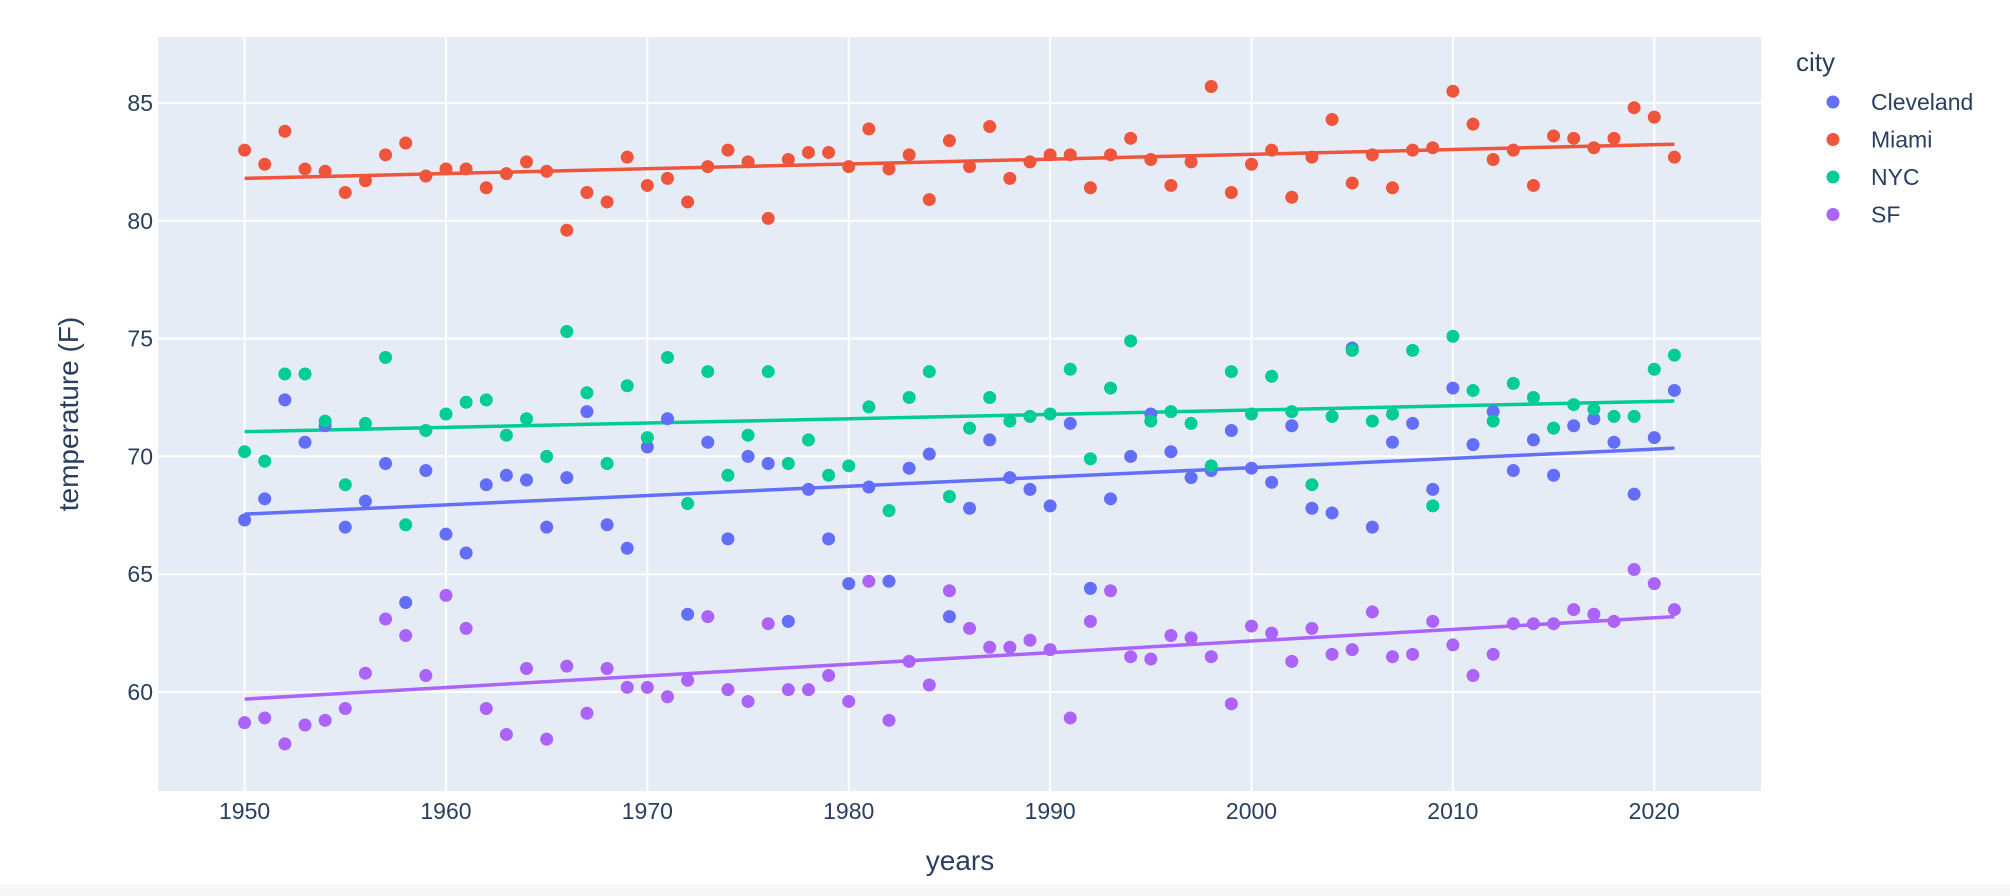  Describe the element at coordinates (647, 811) in the screenshot. I see `x-tick-label: 1970` at that location.